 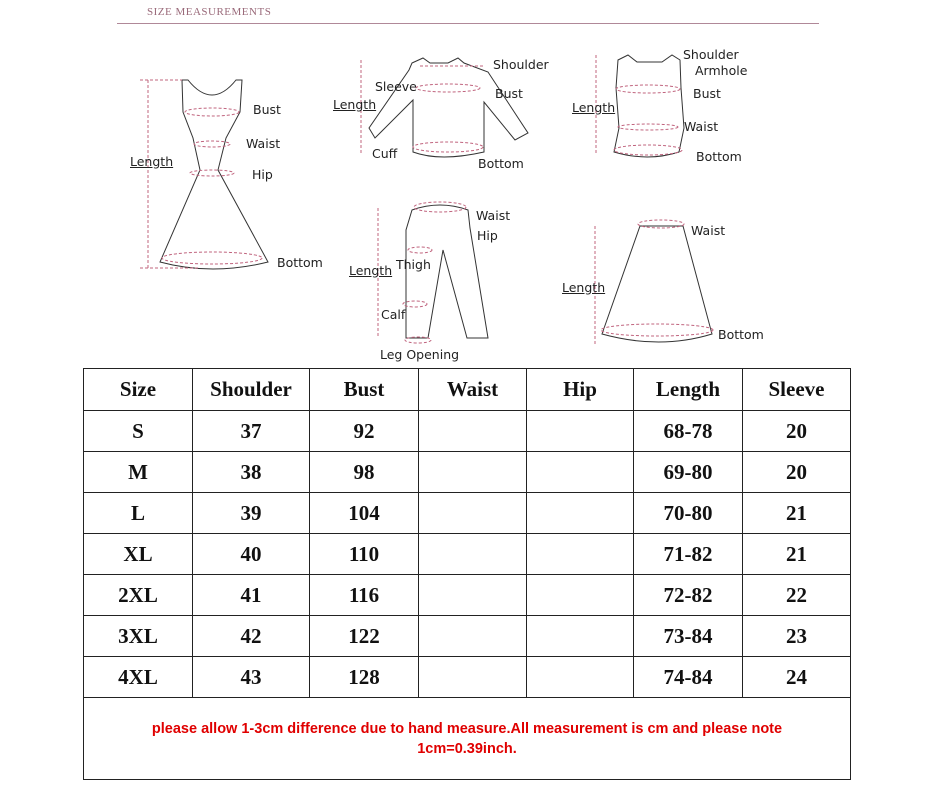 What do you see at coordinates (214, 174) in the screenshot?
I see `dress-outline` at bounding box center [214, 174].